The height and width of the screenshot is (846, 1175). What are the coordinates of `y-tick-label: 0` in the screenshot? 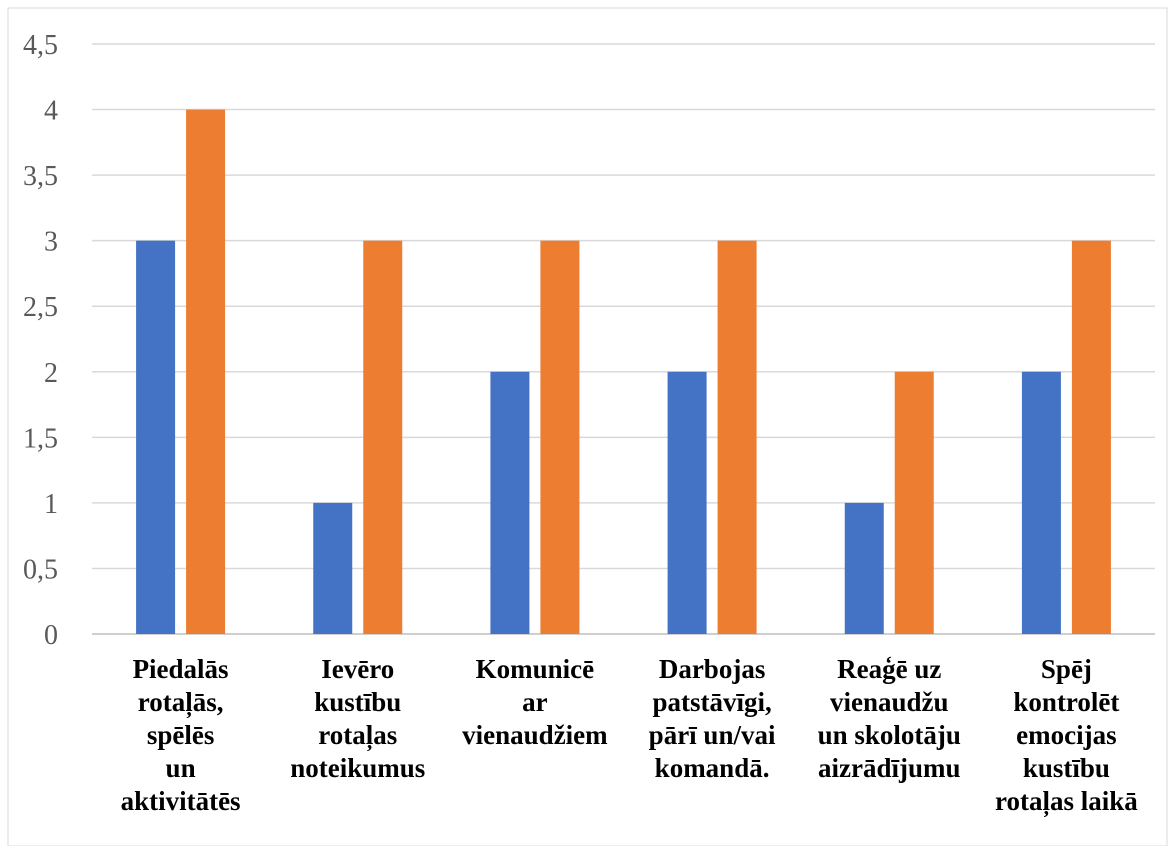 It's located at (51, 635).